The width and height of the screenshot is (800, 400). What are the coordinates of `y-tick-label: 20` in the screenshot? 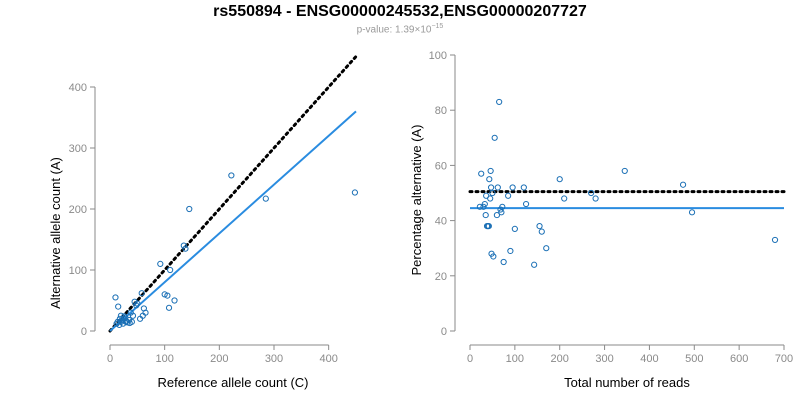 It's located at (441, 277).